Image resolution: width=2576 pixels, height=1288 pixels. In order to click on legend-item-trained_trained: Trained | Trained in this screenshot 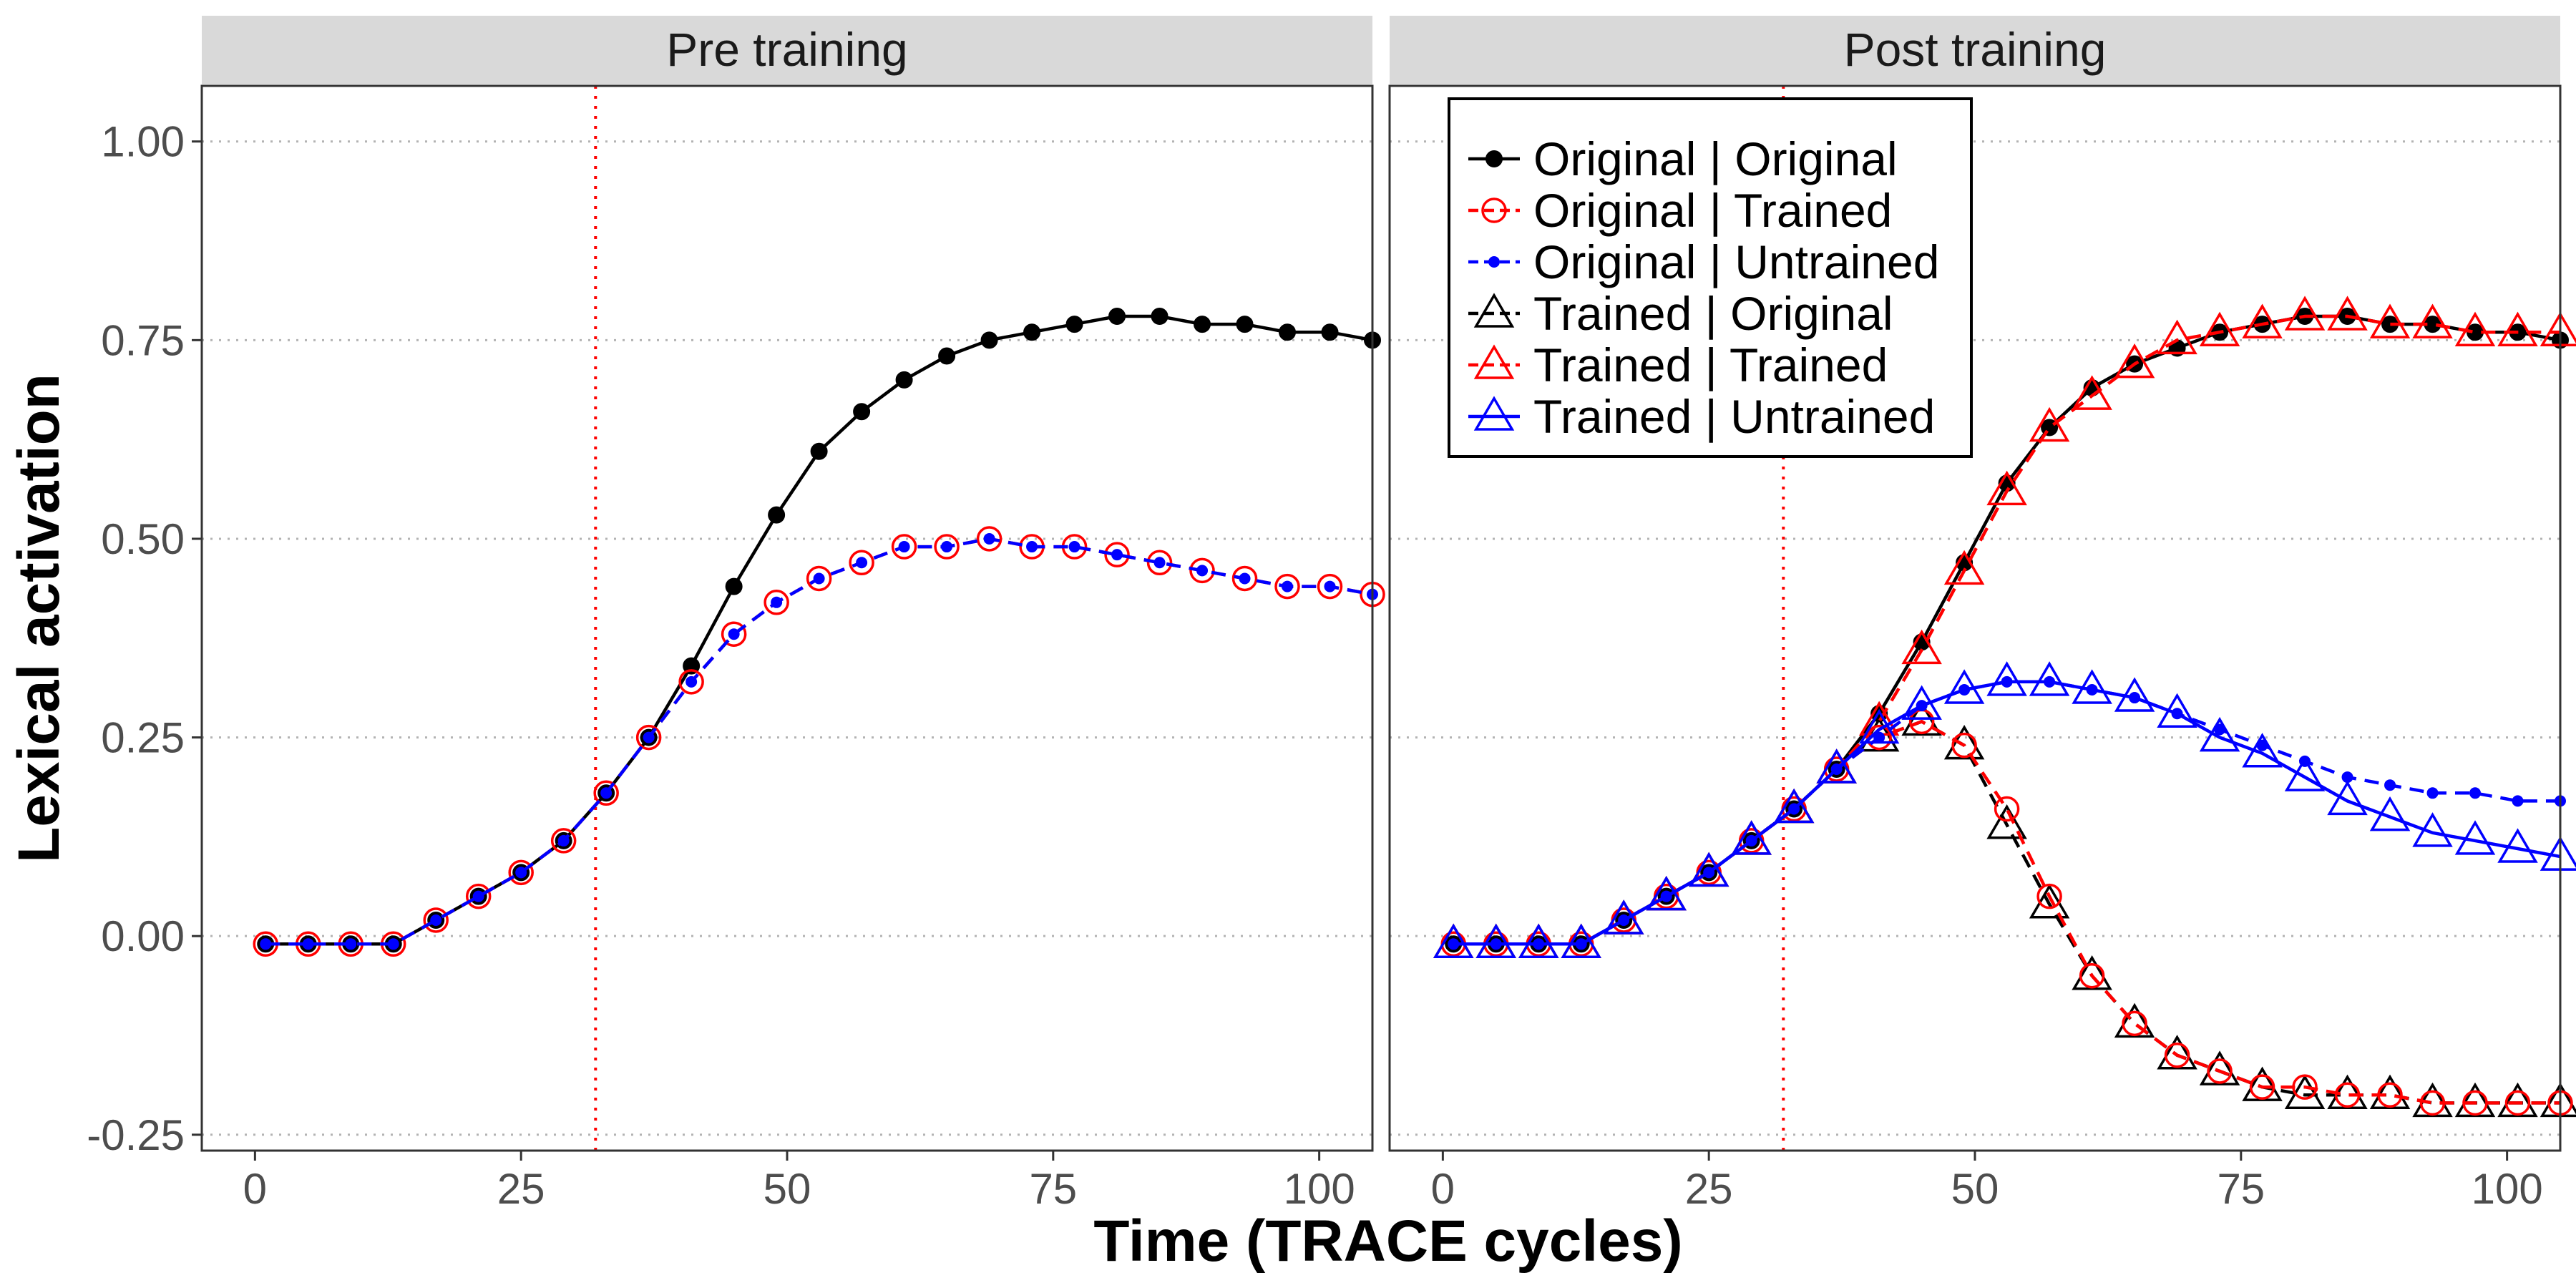, I will do `click(1678, 364)`.